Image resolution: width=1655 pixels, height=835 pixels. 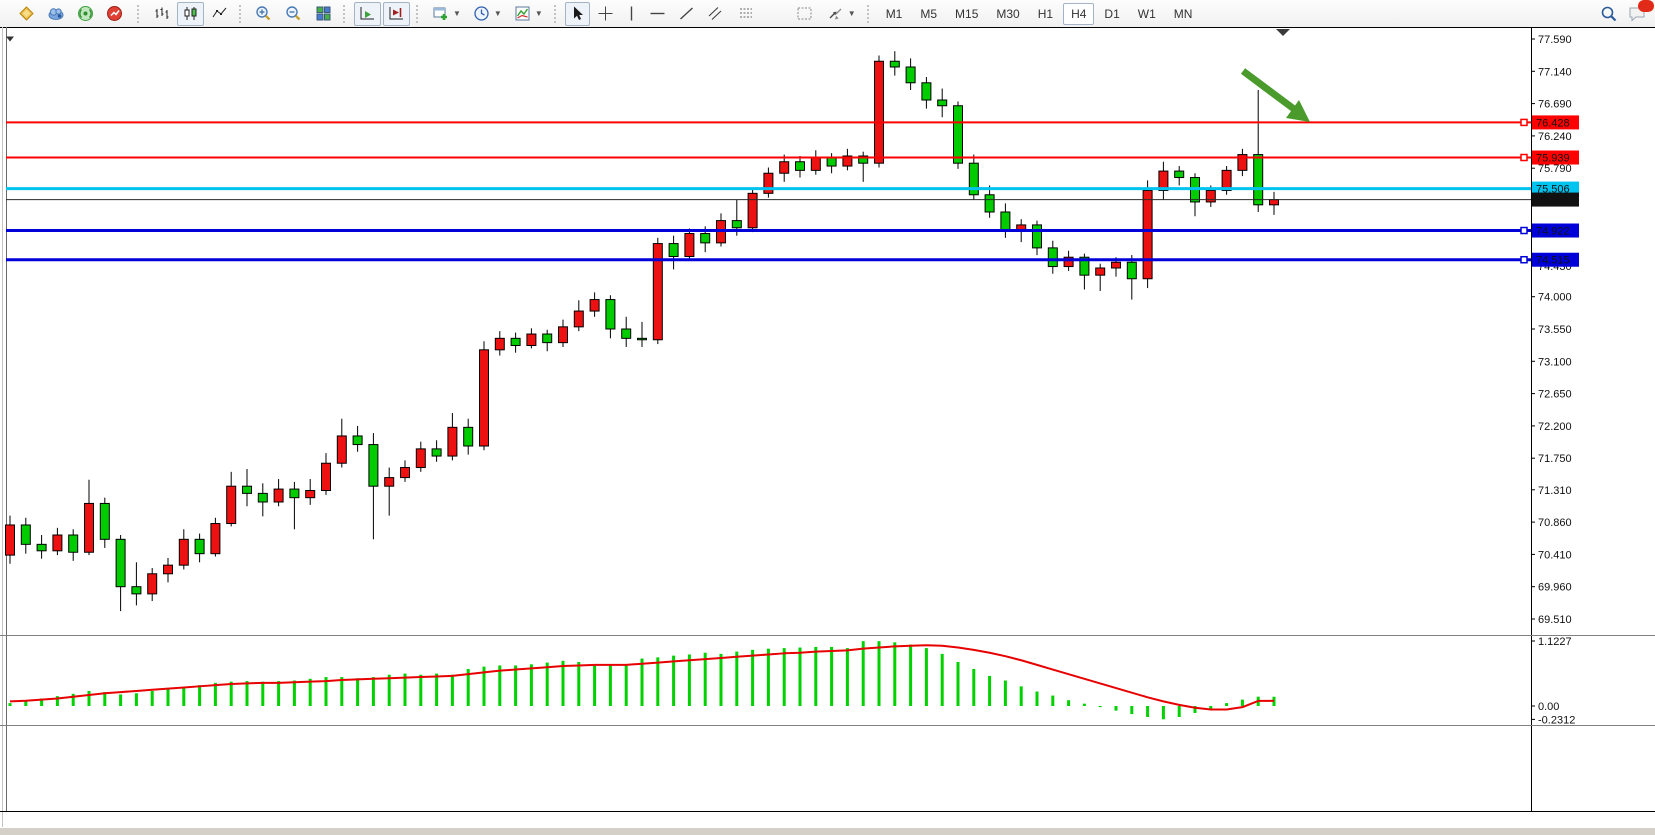 I want to click on toolbar: ▼ ▼ ▼, so click(x=827, y=14).